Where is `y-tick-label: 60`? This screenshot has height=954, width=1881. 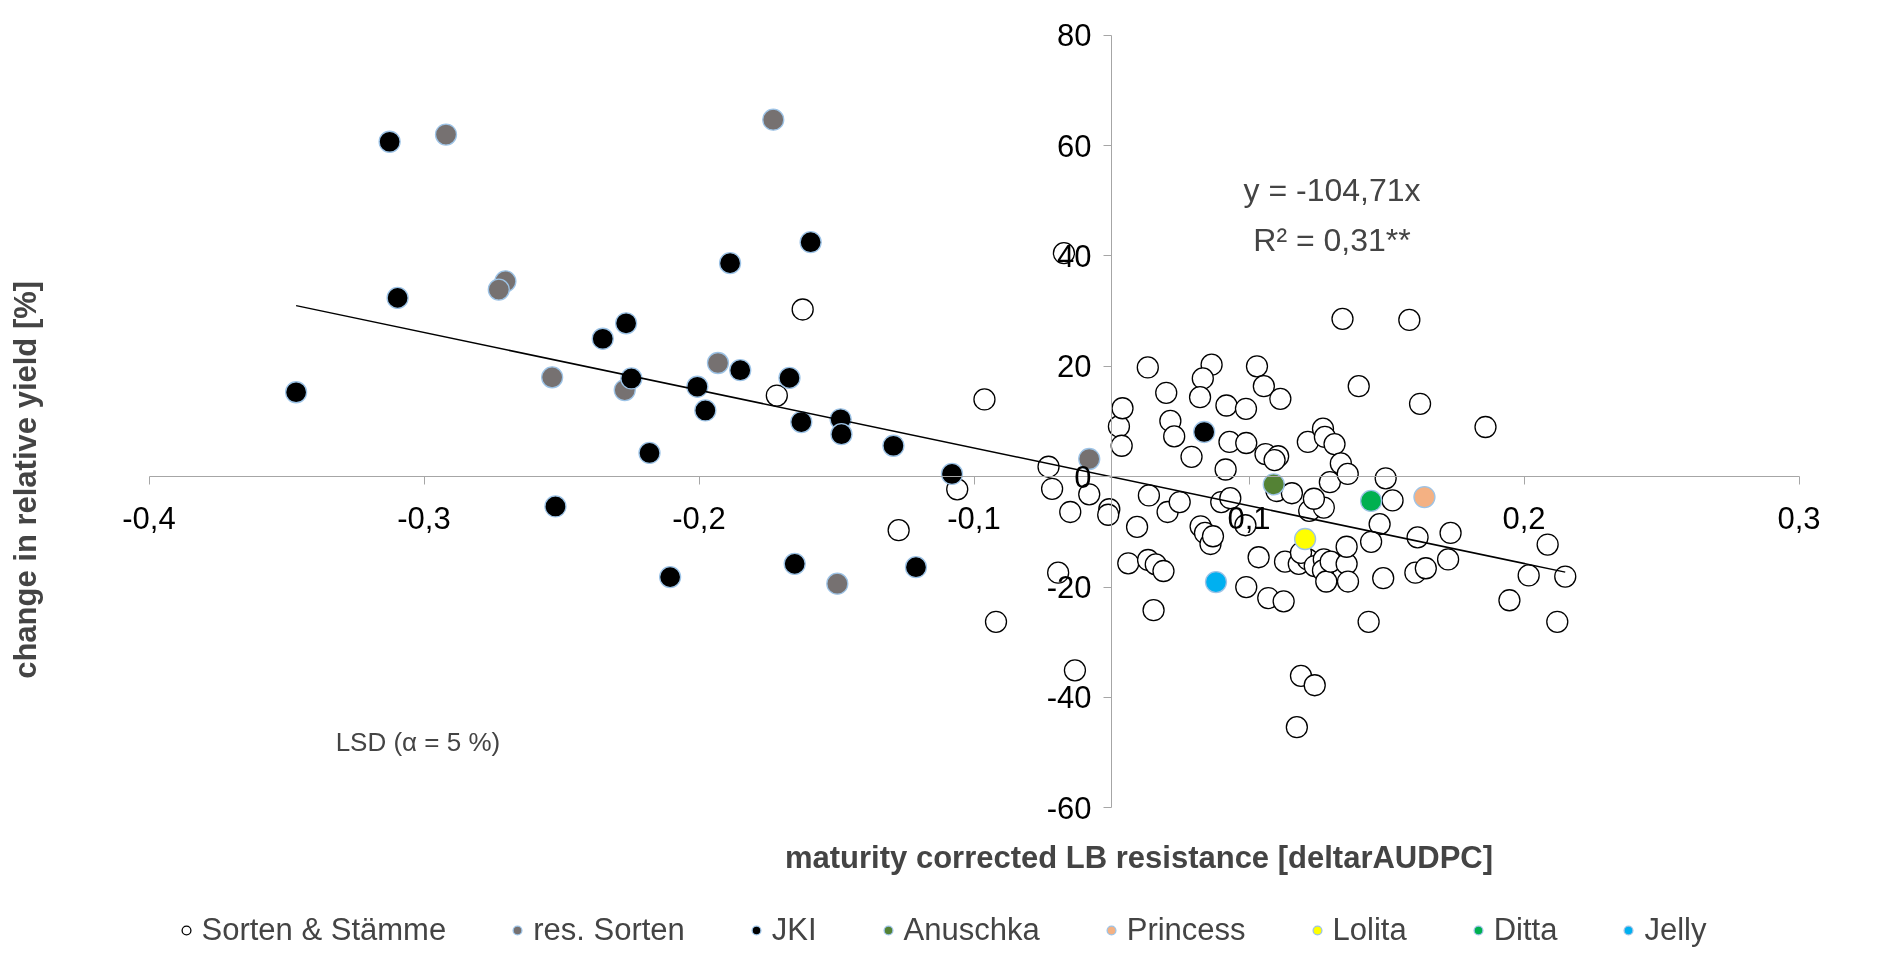 y-tick-label: 60 is located at coordinates (1074, 146).